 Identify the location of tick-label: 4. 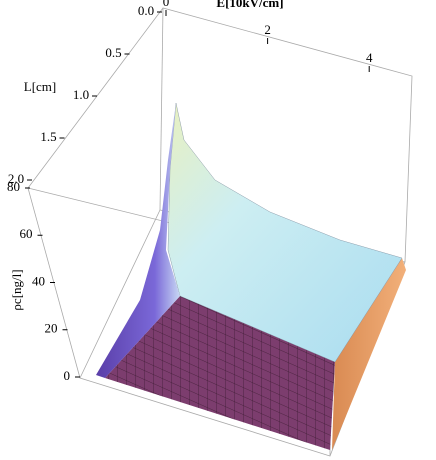
(369, 57).